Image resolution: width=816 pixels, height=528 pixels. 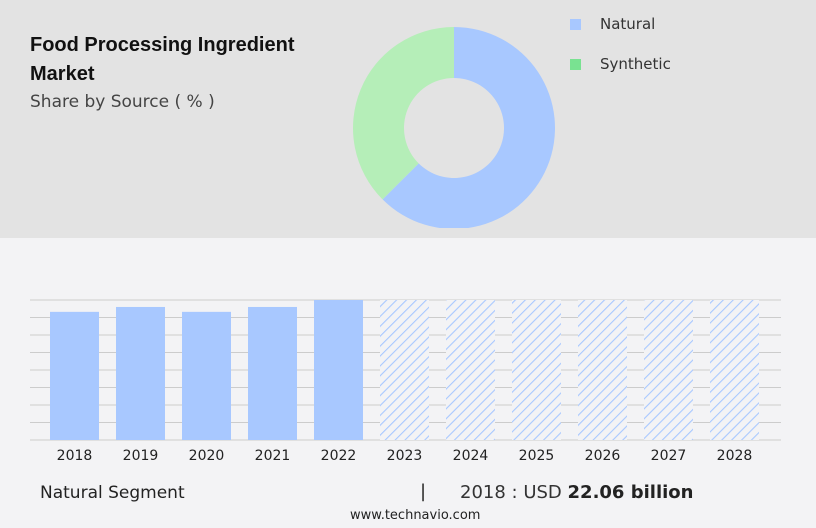 I want to click on x-tick-label: 2019, so click(x=141, y=456).